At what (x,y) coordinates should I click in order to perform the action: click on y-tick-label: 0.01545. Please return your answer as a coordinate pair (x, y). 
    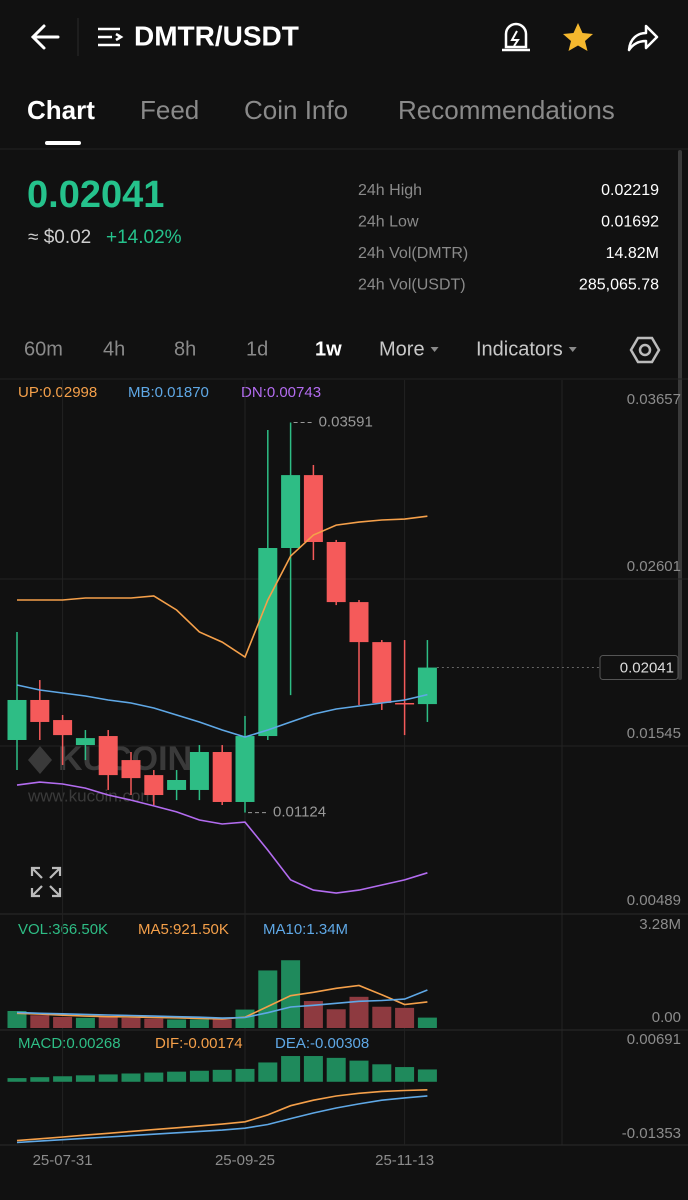
    Looking at the image, I should click on (654, 733).